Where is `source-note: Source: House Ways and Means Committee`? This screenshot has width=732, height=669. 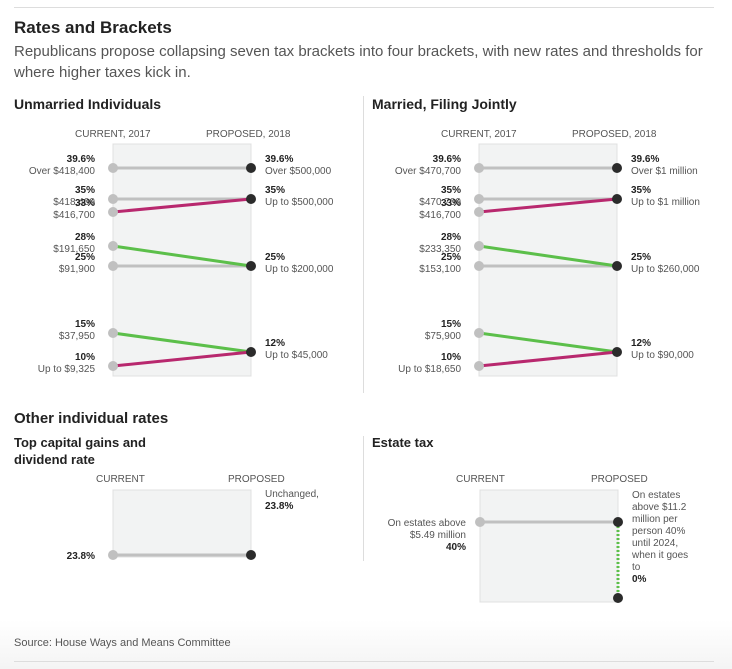
source-note: Source: House Ways and Means Committee is located at coordinates (122, 643).